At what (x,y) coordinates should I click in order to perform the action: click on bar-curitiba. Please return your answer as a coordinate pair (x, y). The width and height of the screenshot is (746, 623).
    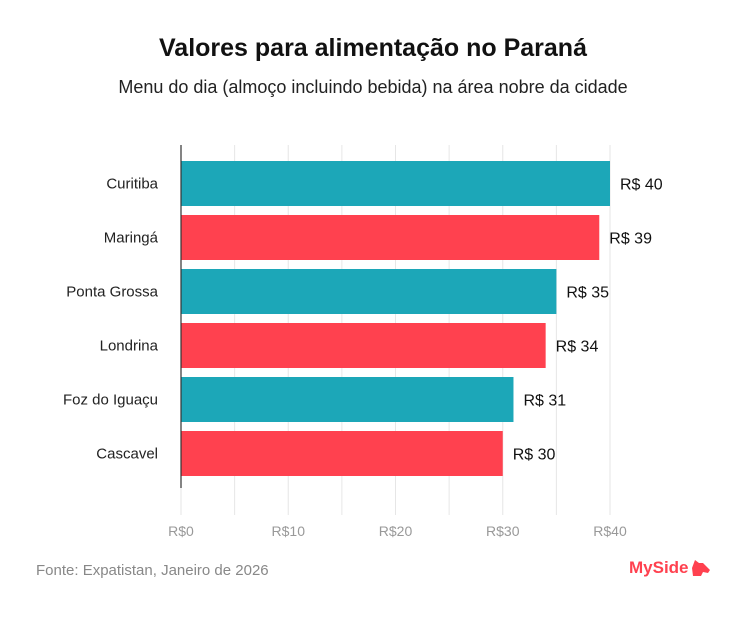
    Looking at the image, I should click on (395, 183).